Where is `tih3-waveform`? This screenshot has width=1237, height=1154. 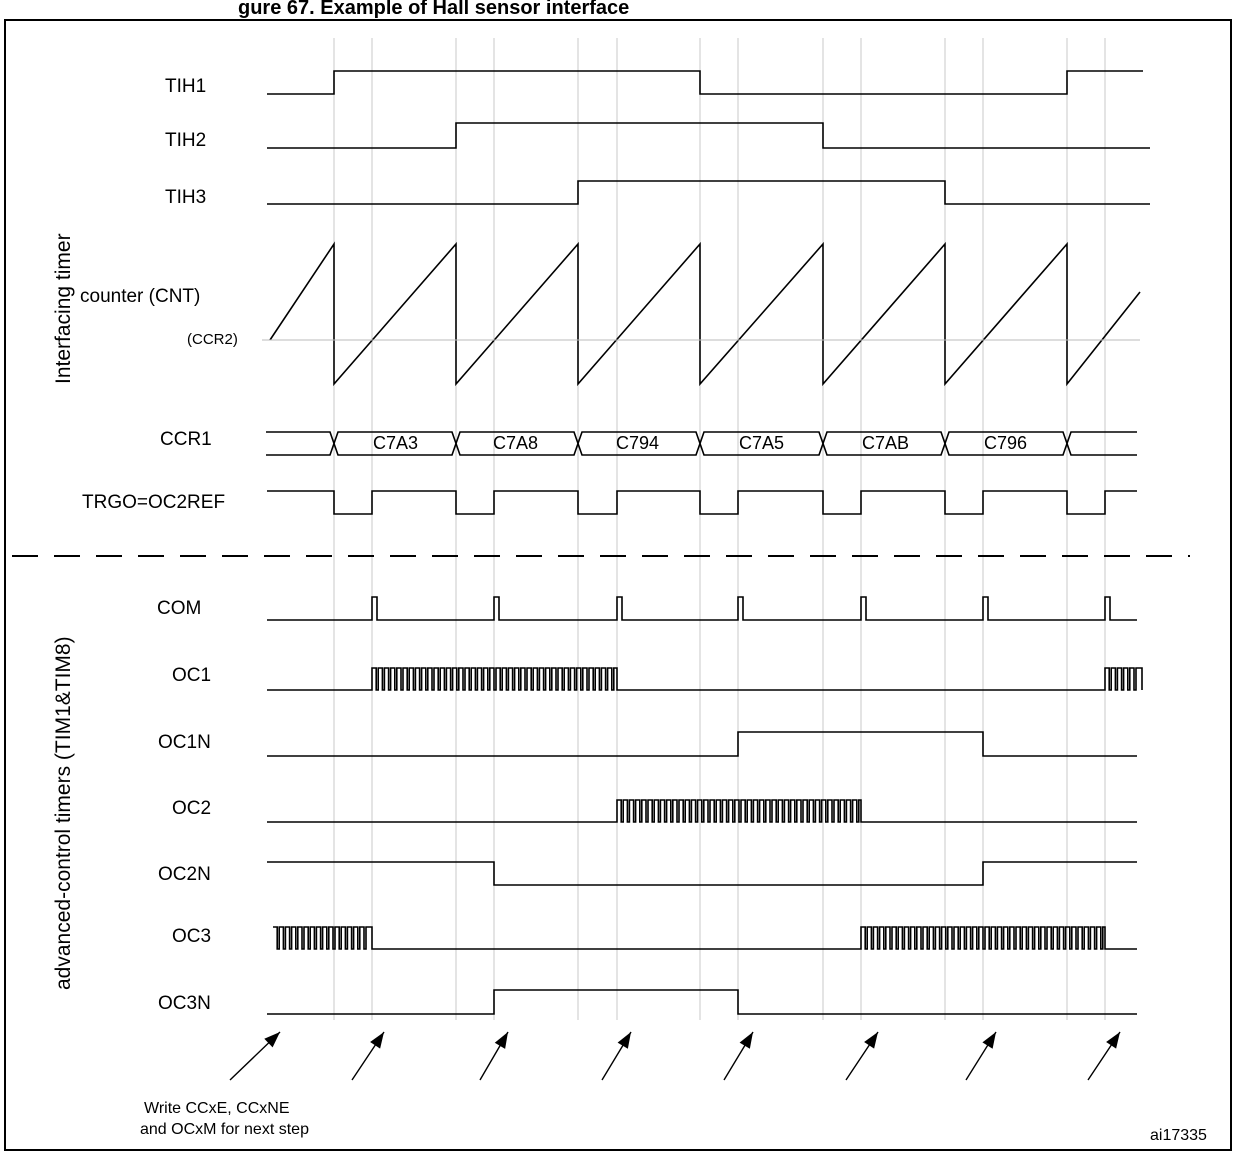 tih3-waveform is located at coordinates (708, 192).